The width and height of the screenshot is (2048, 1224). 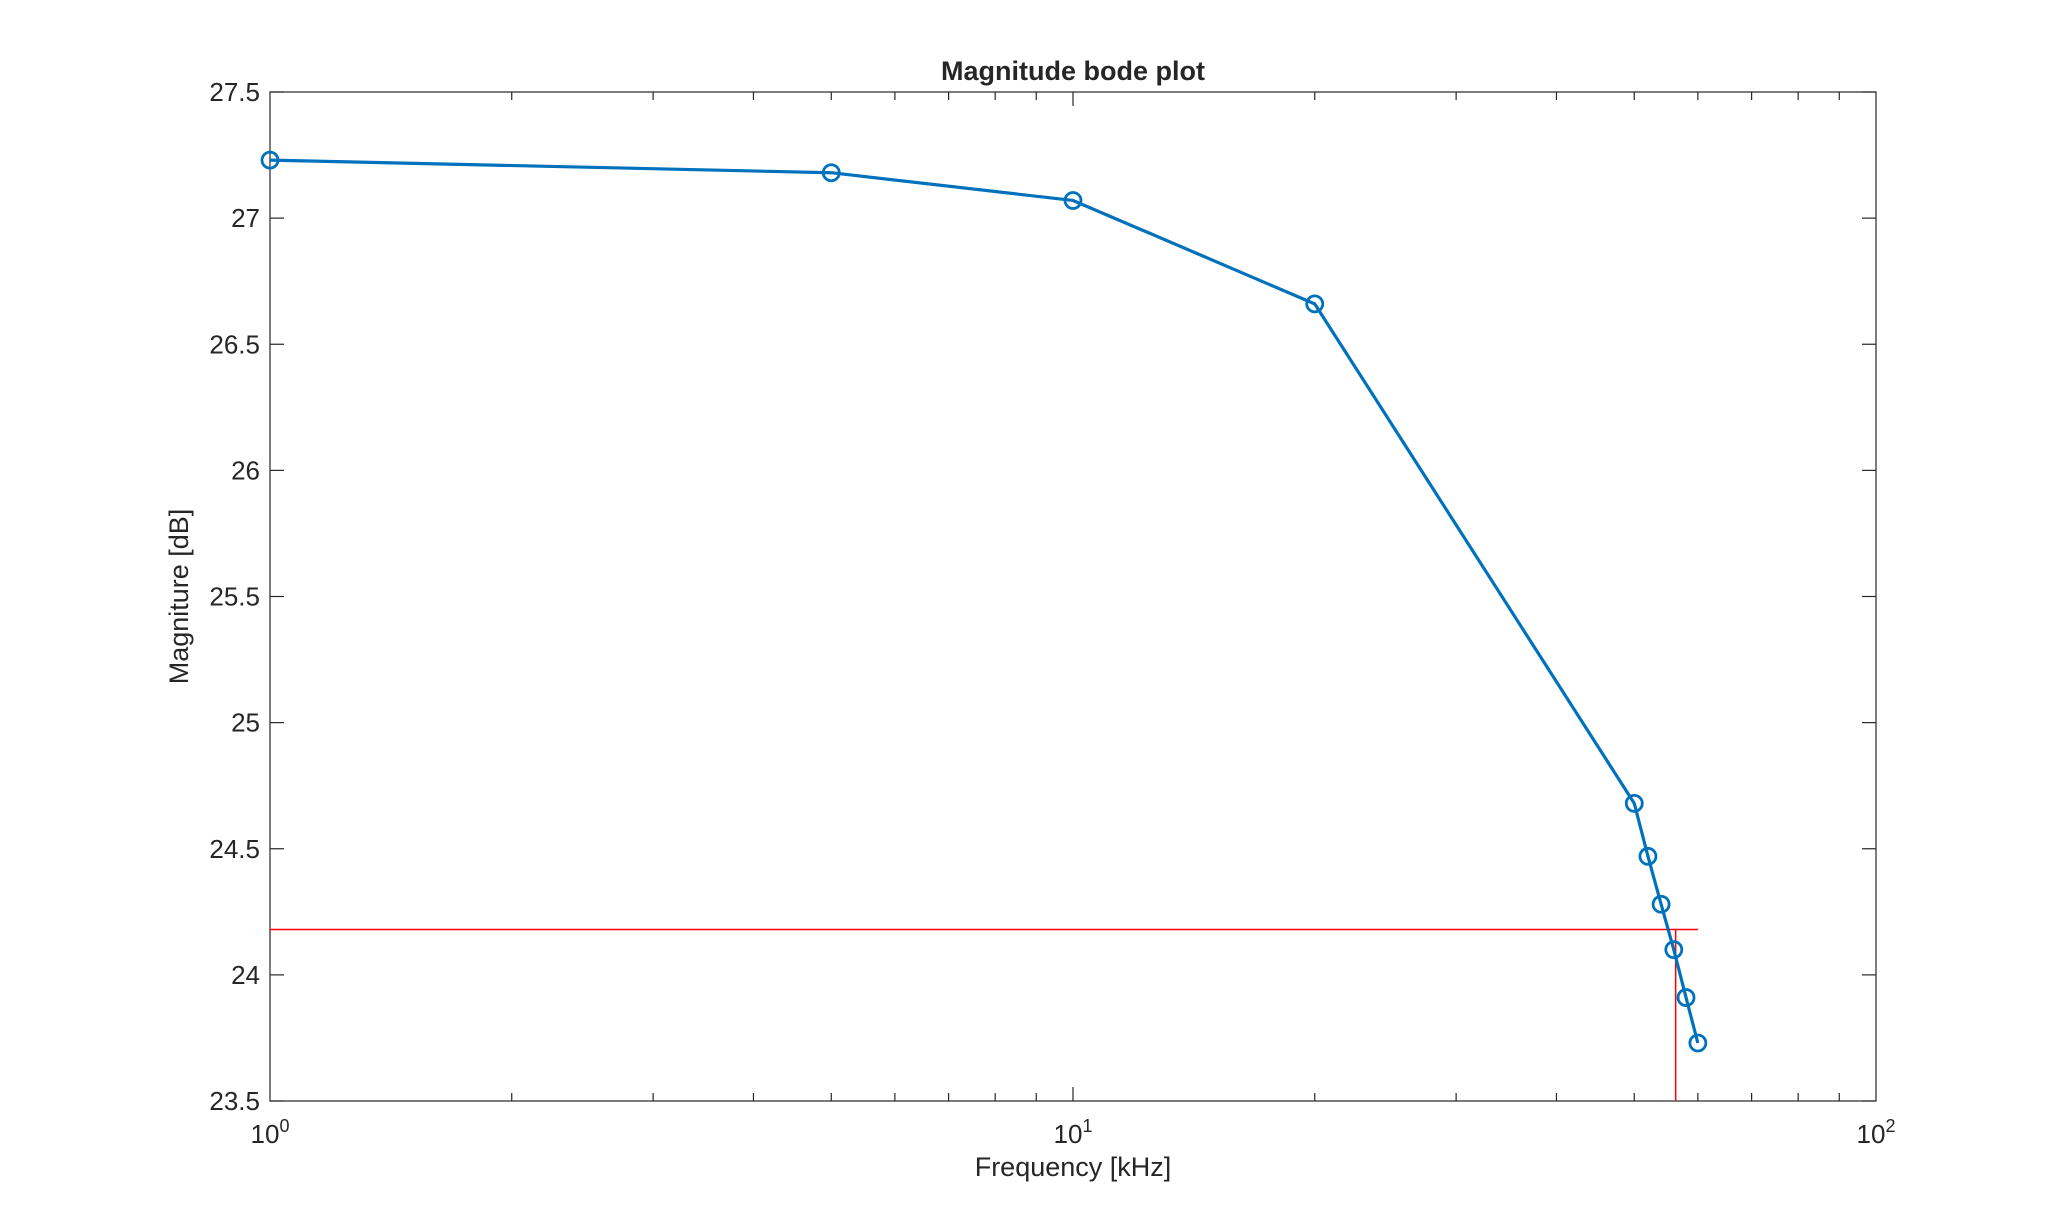 What do you see at coordinates (1876, 1132) in the screenshot?
I see `x-tick-label: 10²` at bounding box center [1876, 1132].